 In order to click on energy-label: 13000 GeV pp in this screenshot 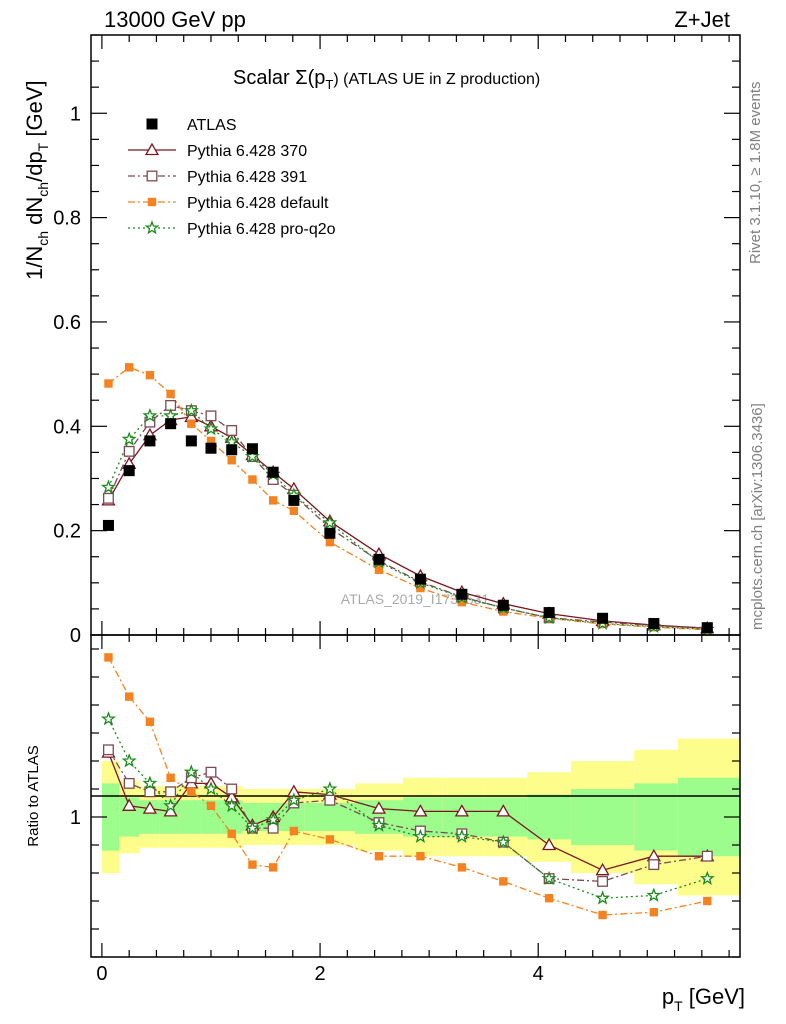, I will do `click(175, 19)`.